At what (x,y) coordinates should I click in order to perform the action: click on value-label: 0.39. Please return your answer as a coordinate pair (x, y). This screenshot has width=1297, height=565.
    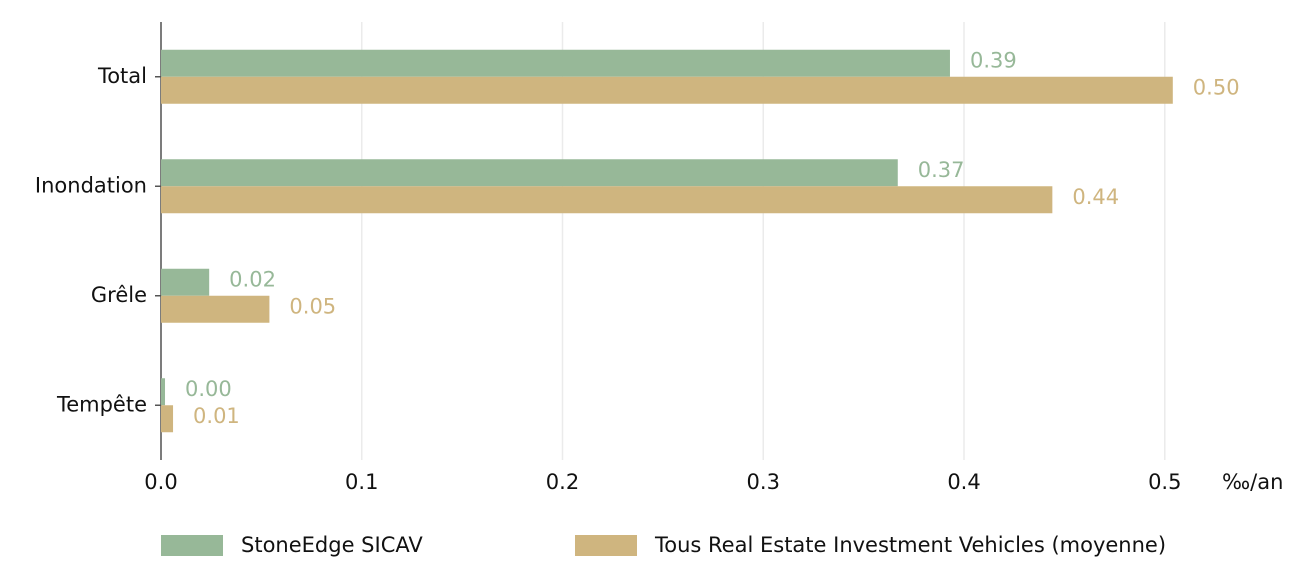
    Looking at the image, I should click on (993, 60).